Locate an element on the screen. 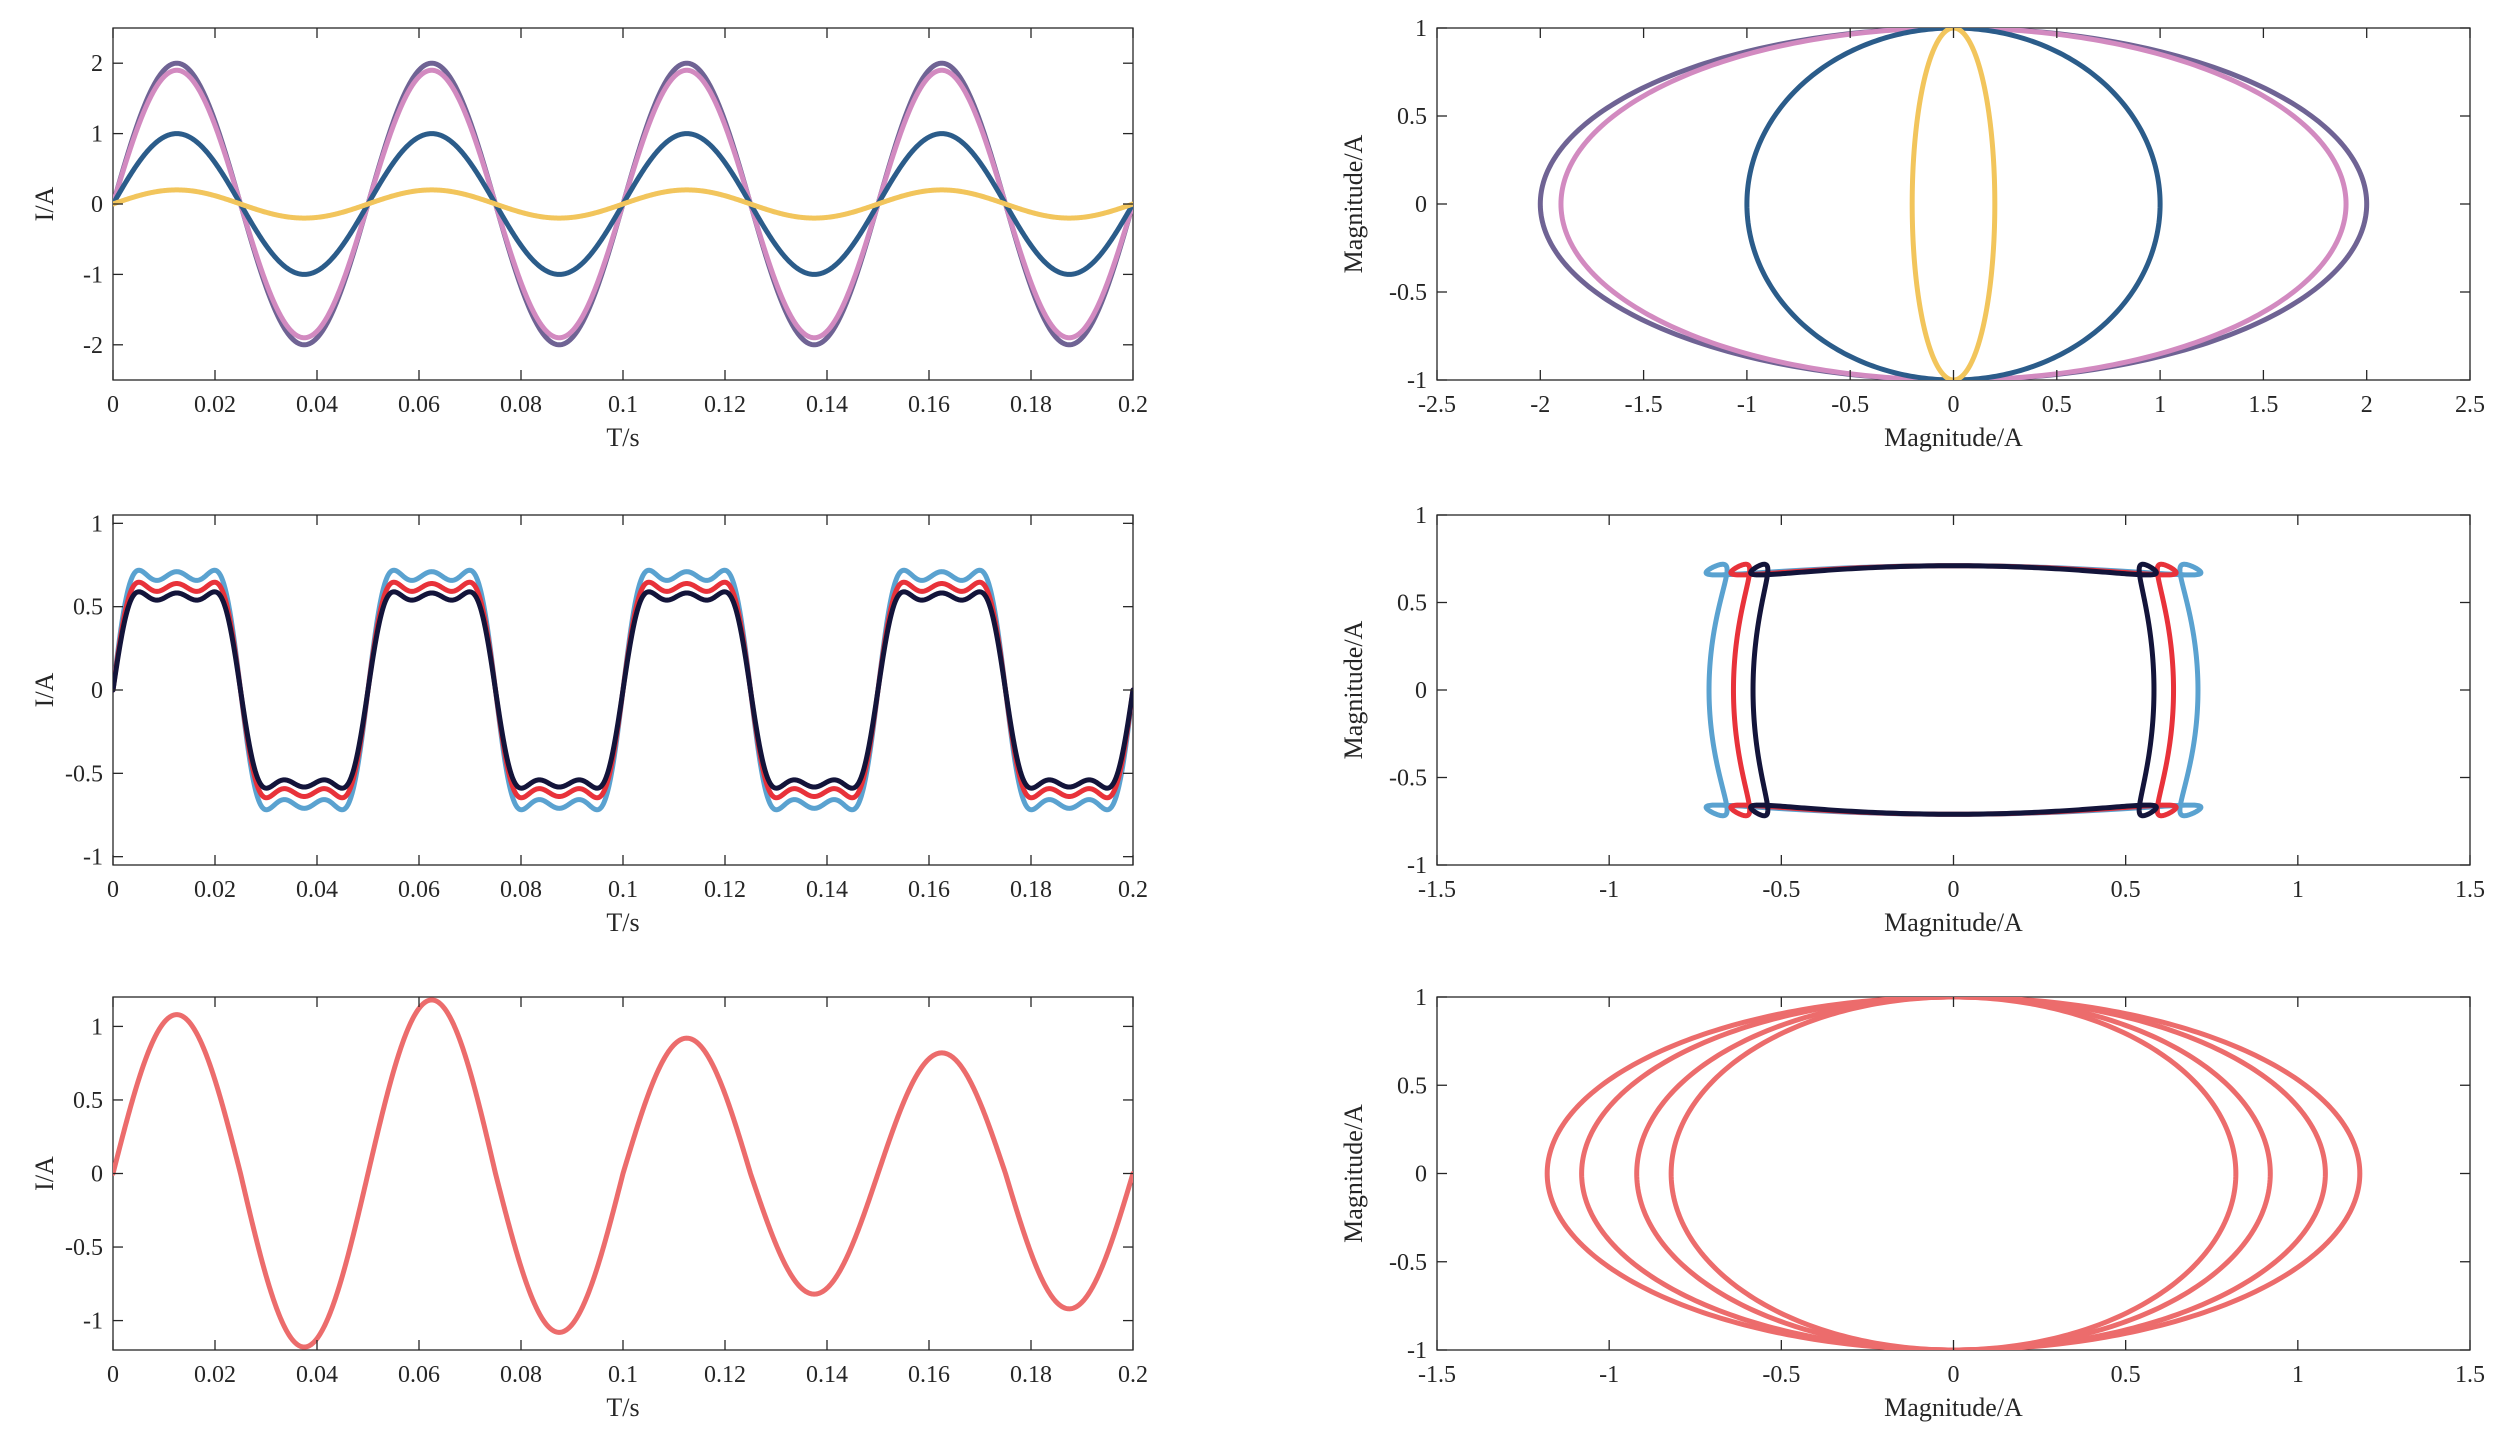  x-tick-label: 2.5 is located at coordinates (2470, 405).